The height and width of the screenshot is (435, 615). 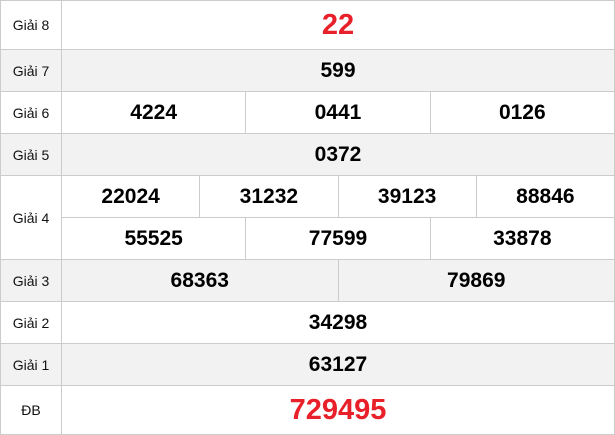 I want to click on prize-line: 729495, so click(x=338, y=410).